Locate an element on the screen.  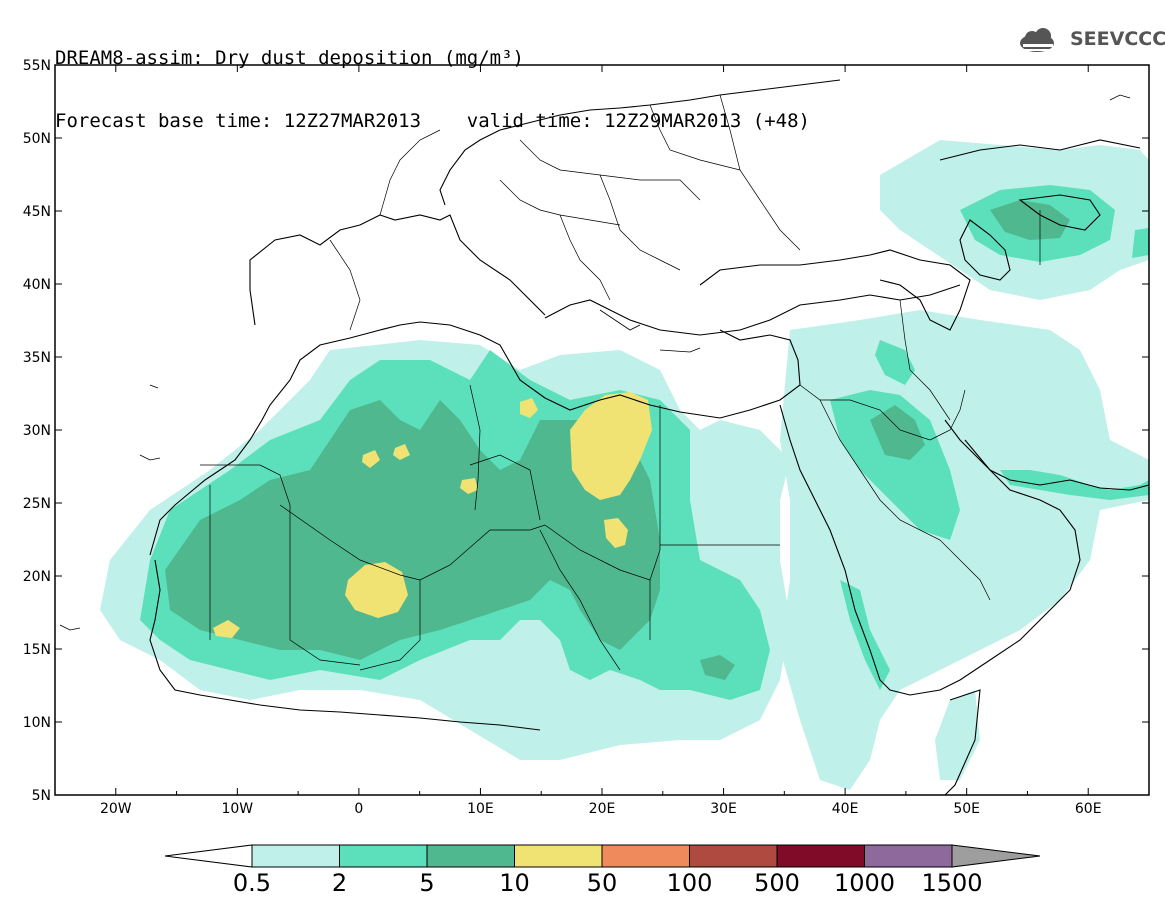
legend-label: 2 is located at coordinates (339, 883).